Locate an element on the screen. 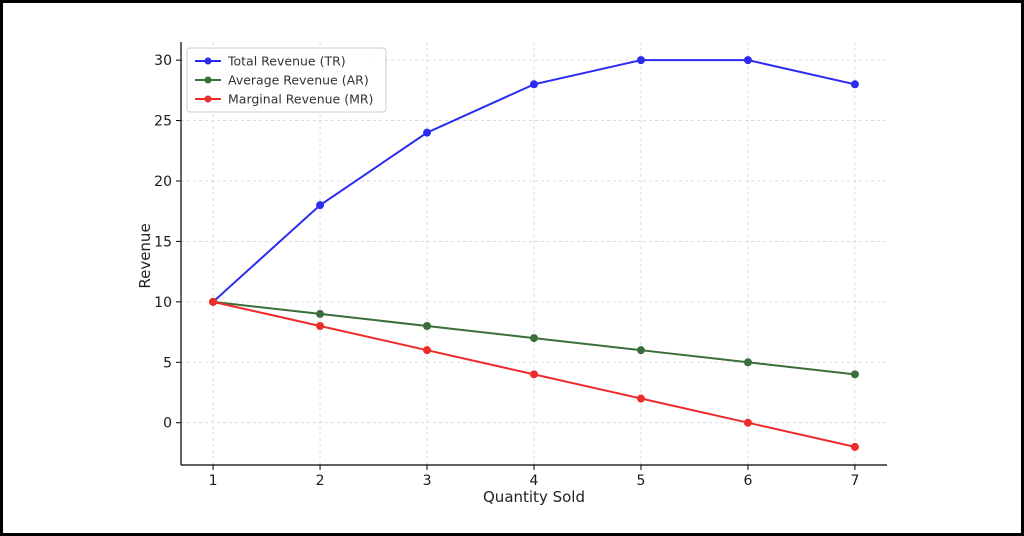  x-tick-labels: 1 2 3 4 5 6 7 is located at coordinates (534, 477).